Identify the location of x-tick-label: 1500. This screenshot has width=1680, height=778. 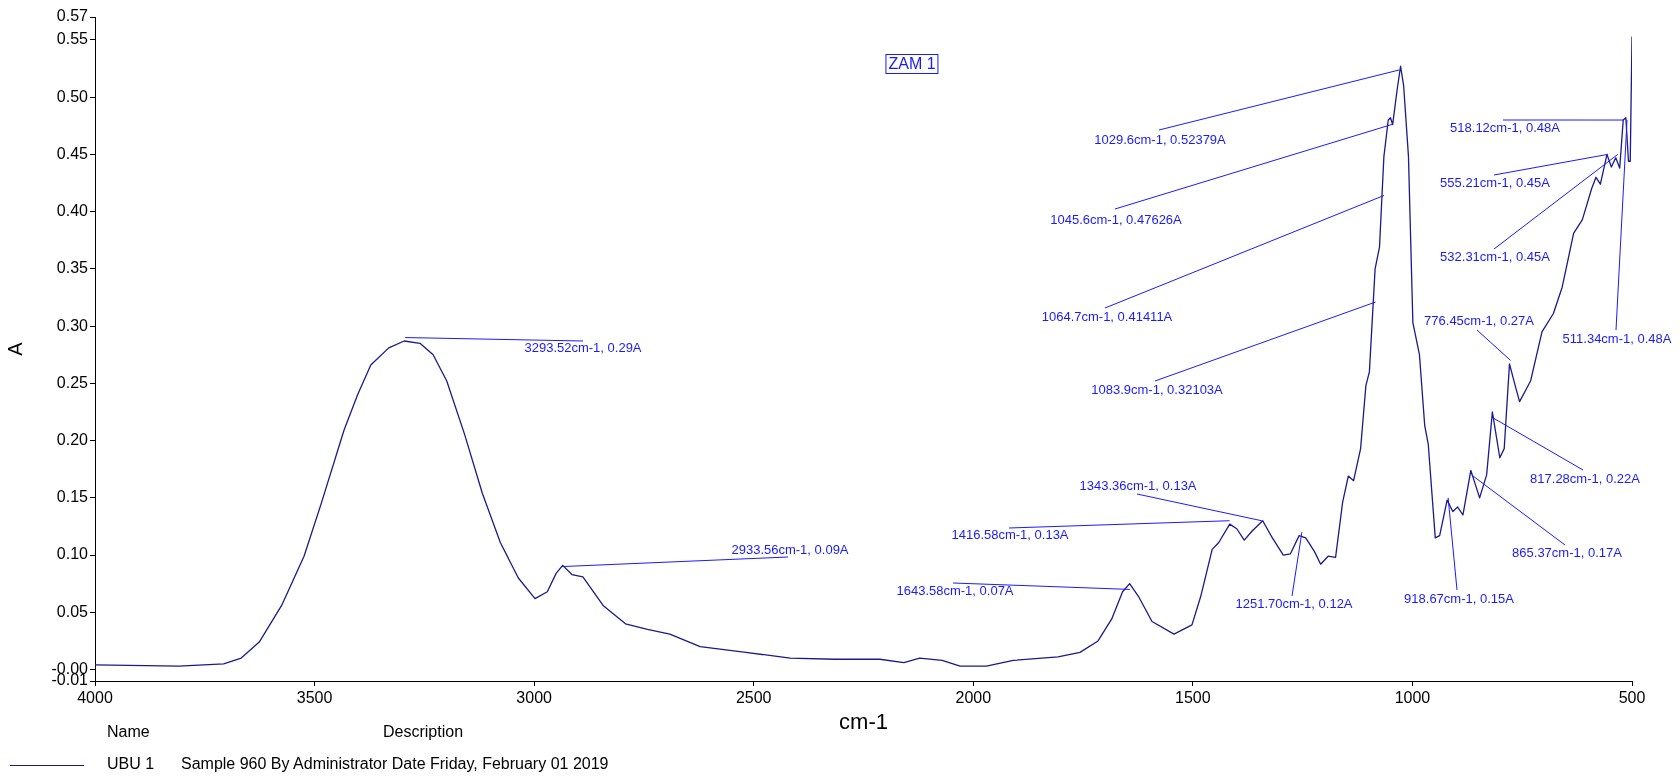
(1193, 698).